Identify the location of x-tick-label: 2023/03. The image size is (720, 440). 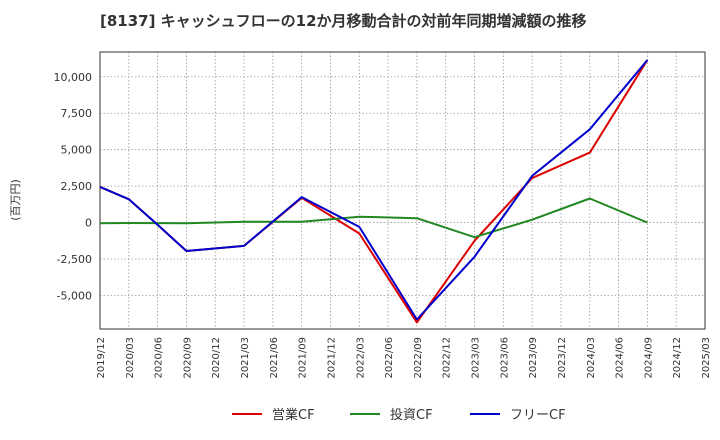
(476, 358).